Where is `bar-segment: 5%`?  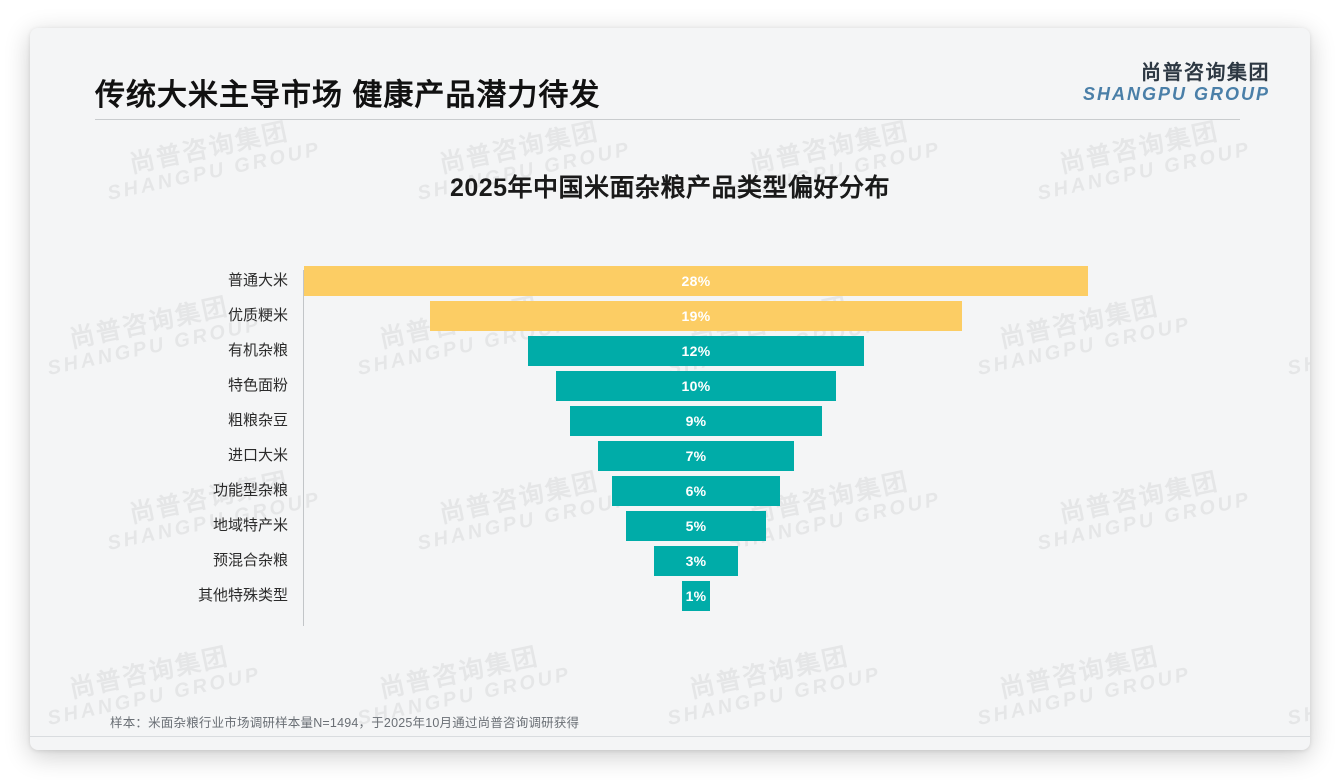 bar-segment: 5% is located at coordinates (696, 526).